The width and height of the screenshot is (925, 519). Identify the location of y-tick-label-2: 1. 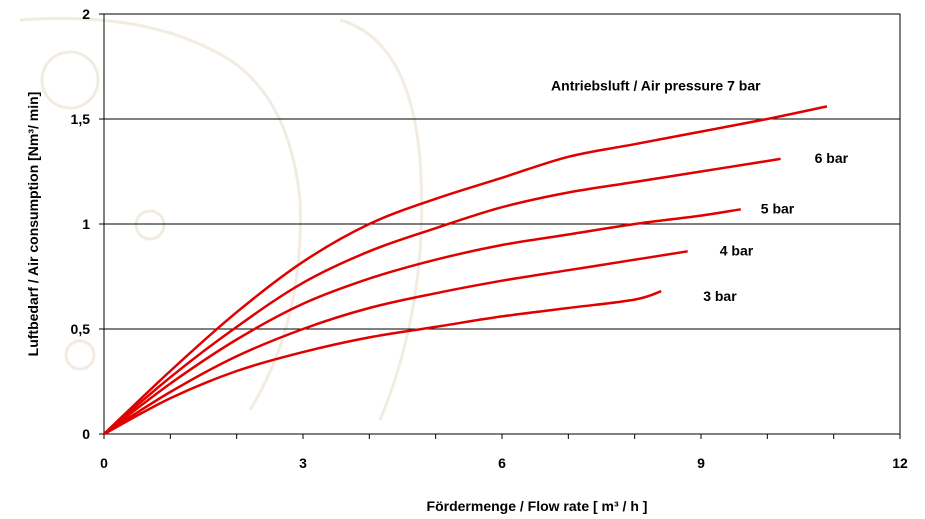
(86, 224).